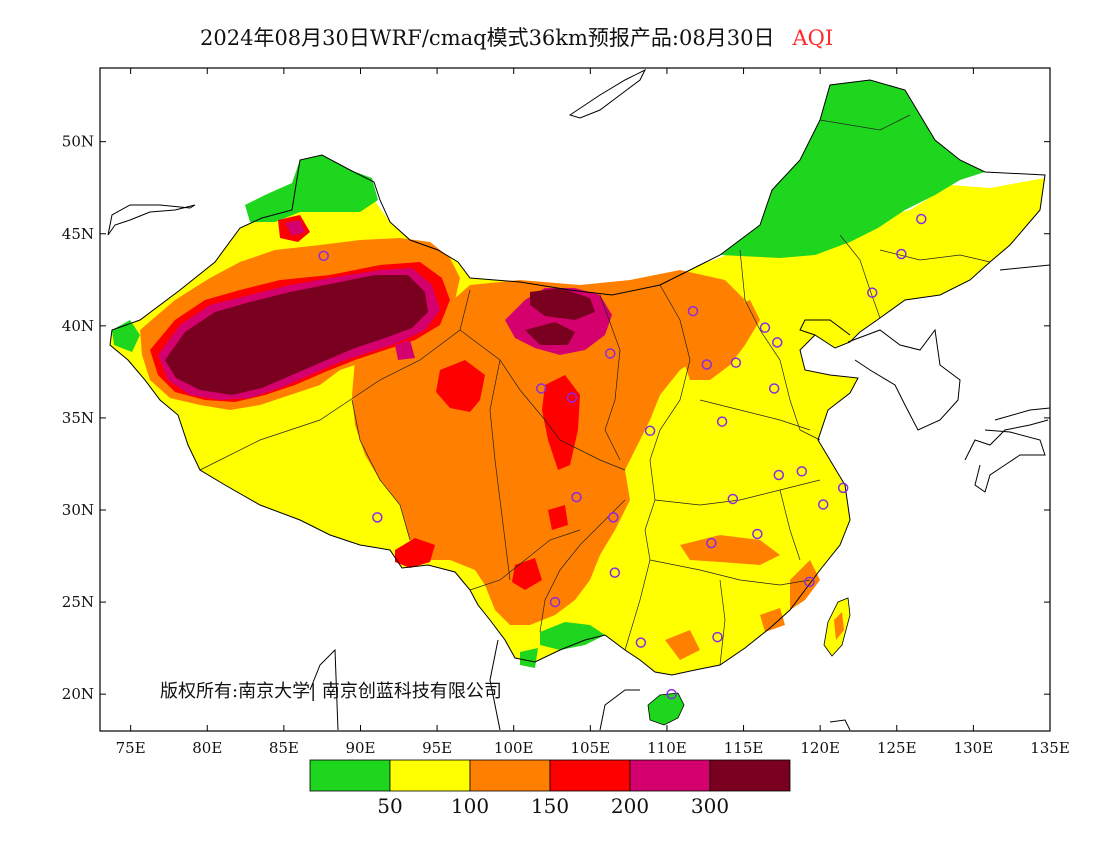  What do you see at coordinates (667, 748) in the screenshot?
I see `lon-tick-label: 110E` at bounding box center [667, 748].